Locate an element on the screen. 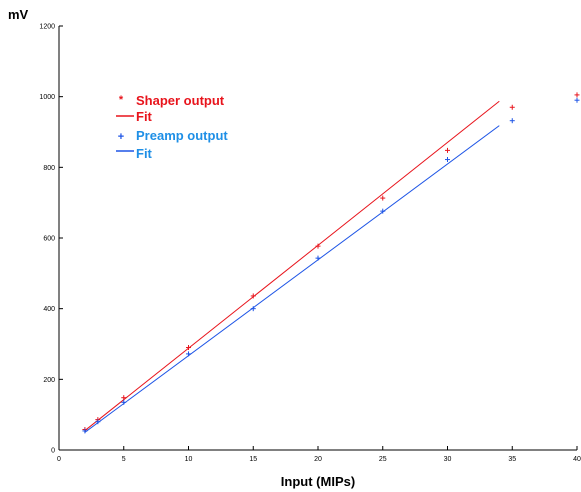  legend-item-preamp-output: + Preamp output is located at coordinates (173, 135).